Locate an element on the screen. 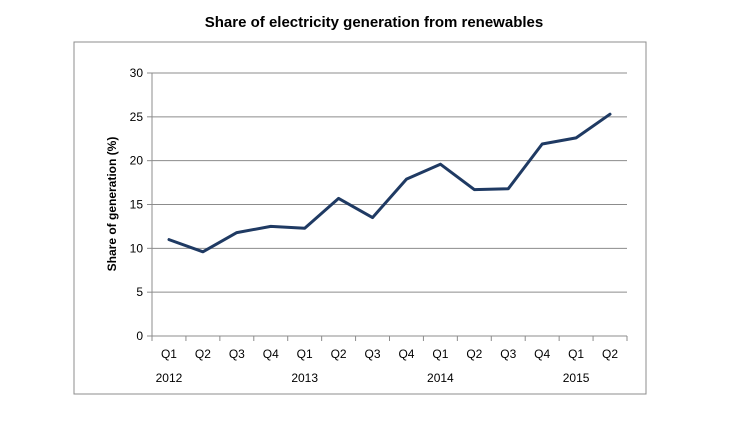 This screenshot has width=748, height=436. x-year-label: 2012 is located at coordinates (169, 378).